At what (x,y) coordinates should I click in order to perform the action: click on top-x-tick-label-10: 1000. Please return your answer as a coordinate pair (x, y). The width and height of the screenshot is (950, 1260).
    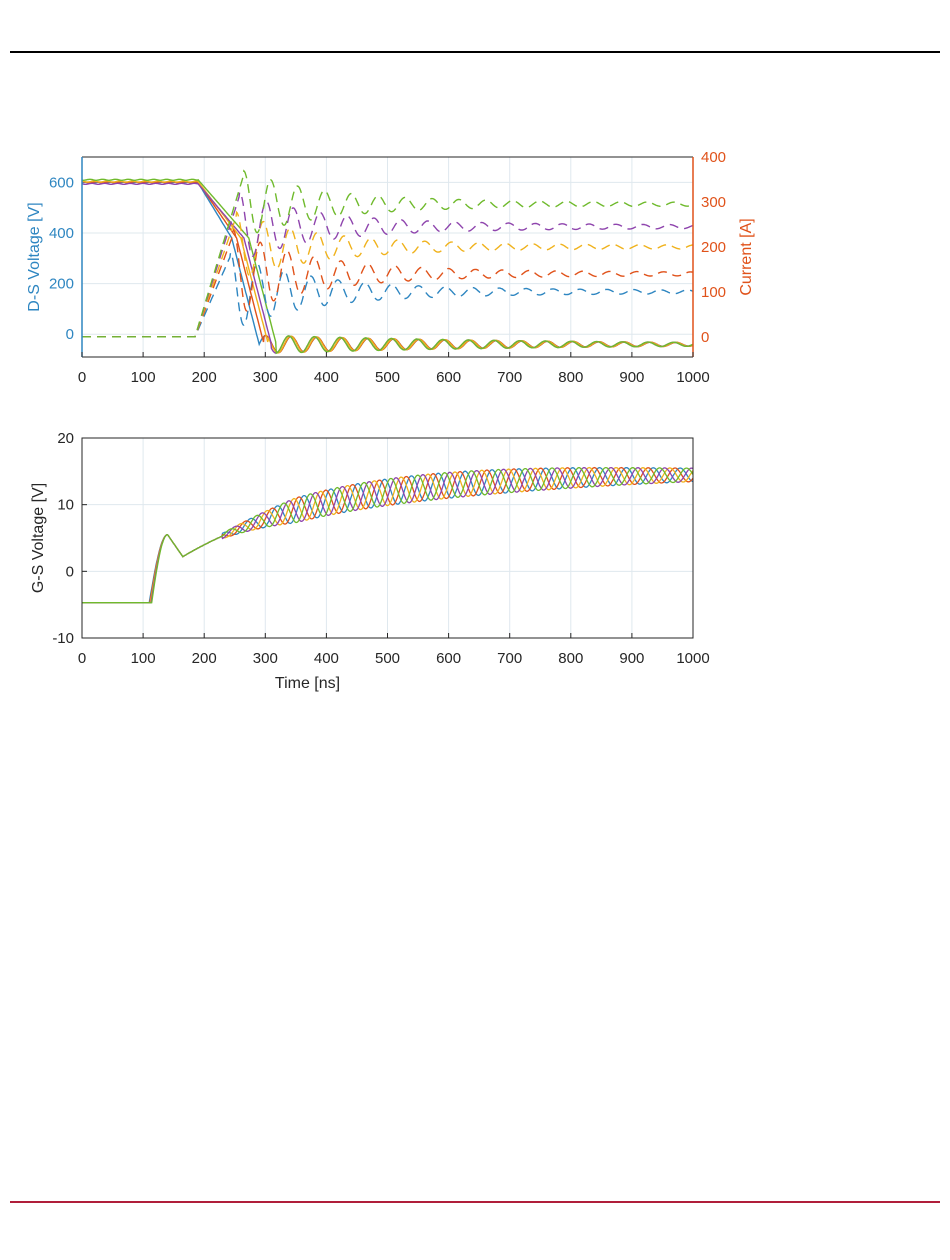
    Looking at the image, I should click on (692, 377).